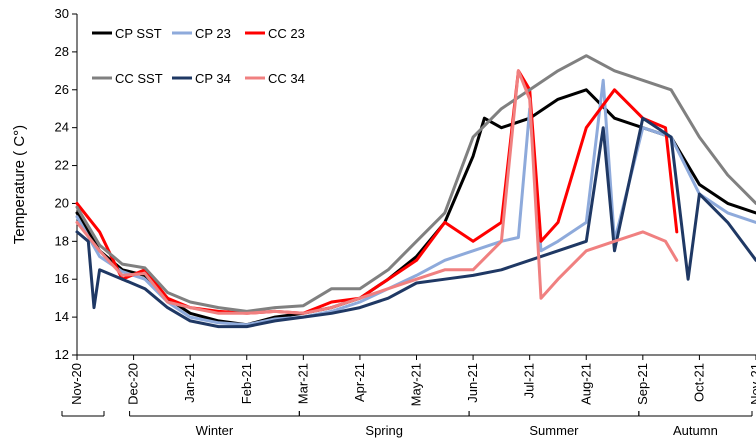  Describe the element at coordinates (62, 165) in the screenshot. I see `y-tick-label: 22` at that location.